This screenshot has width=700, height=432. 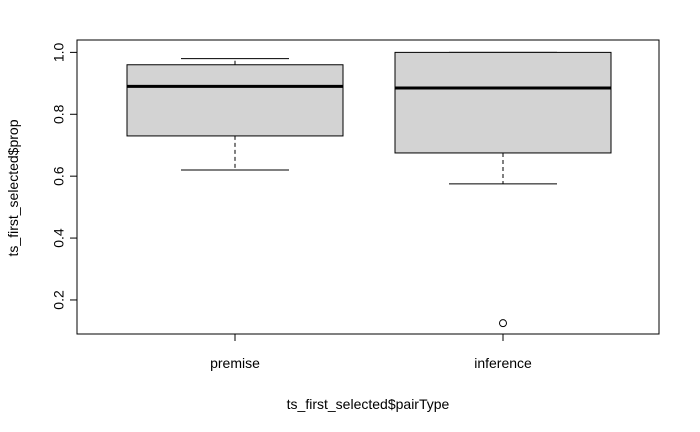 What do you see at coordinates (368, 404) in the screenshot?
I see `x-axis-label: ts_first_selected$pairType` at bounding box center [368, 404].